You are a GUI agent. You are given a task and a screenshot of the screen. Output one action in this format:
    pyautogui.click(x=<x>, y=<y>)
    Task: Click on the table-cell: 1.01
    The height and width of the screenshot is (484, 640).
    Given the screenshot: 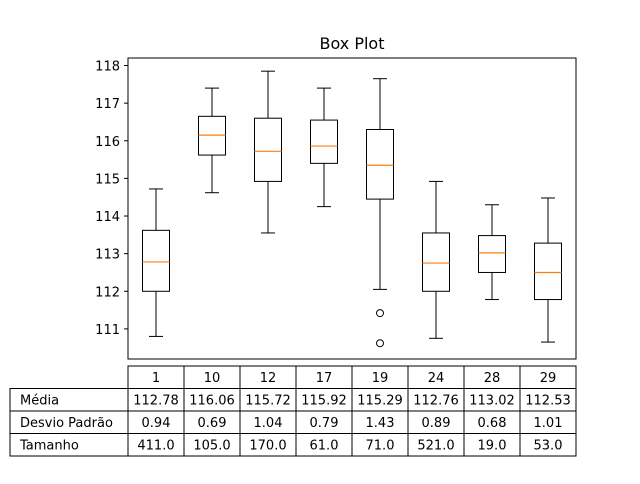 What is the action you would take?
    pyautogui.click(x=548, y=423)
    